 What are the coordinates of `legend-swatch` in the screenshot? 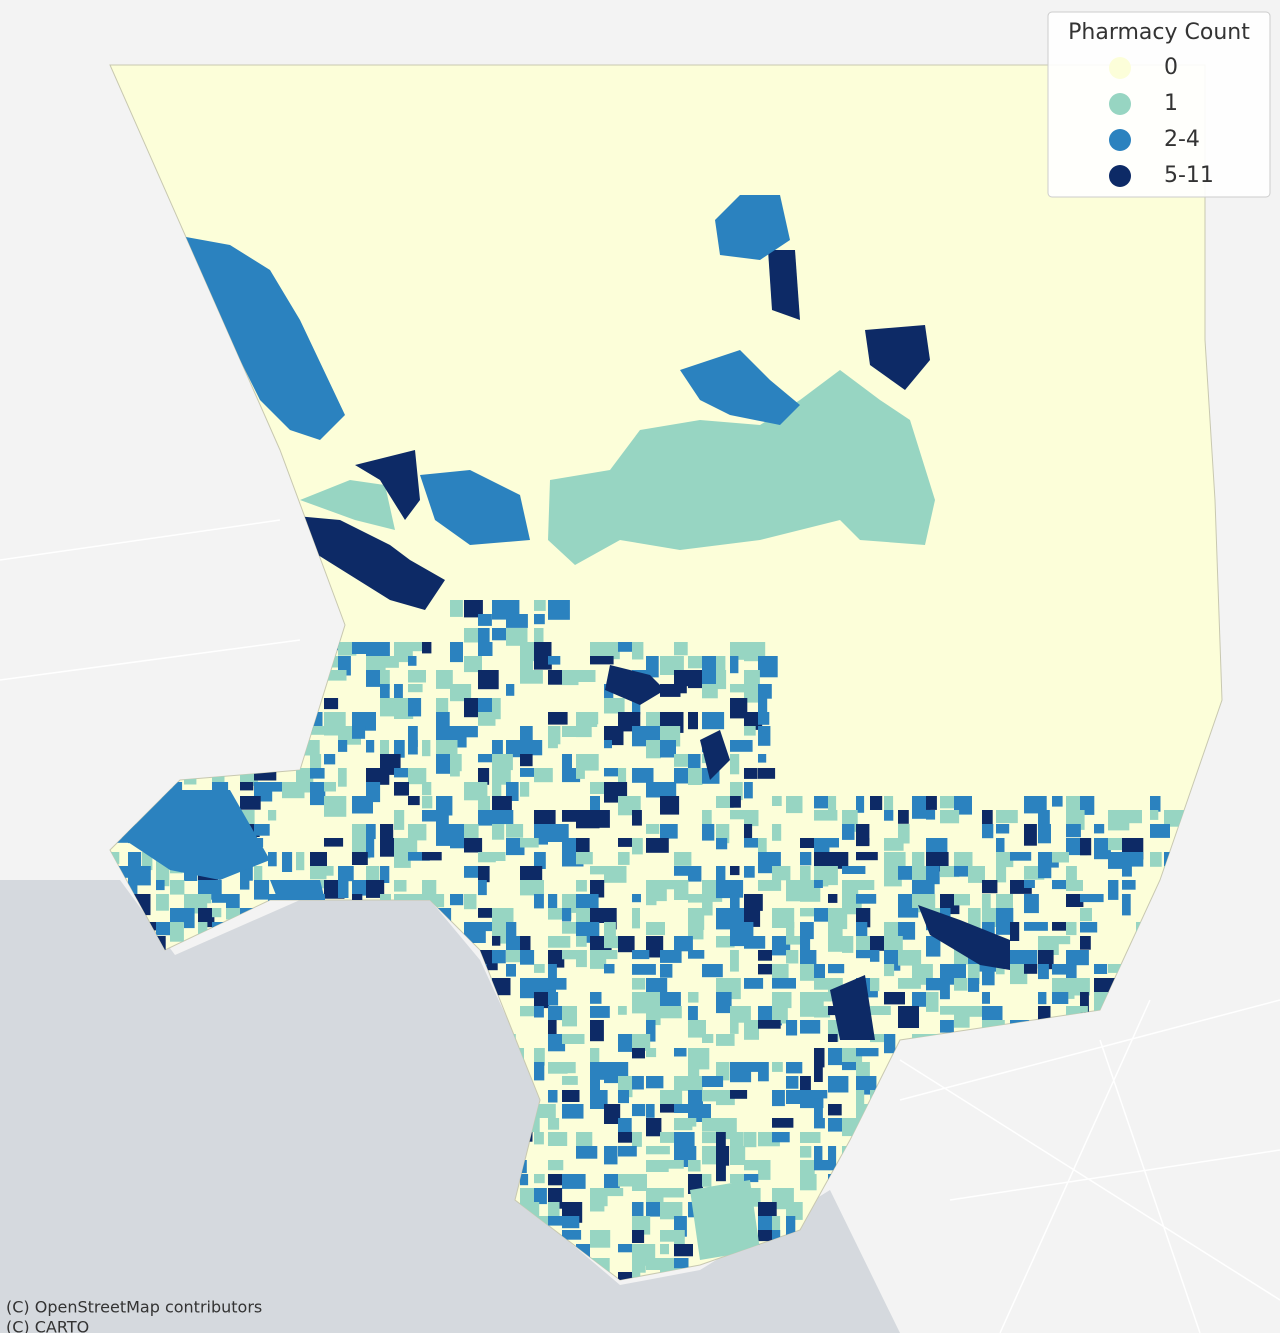 It's located at (1120, 176).